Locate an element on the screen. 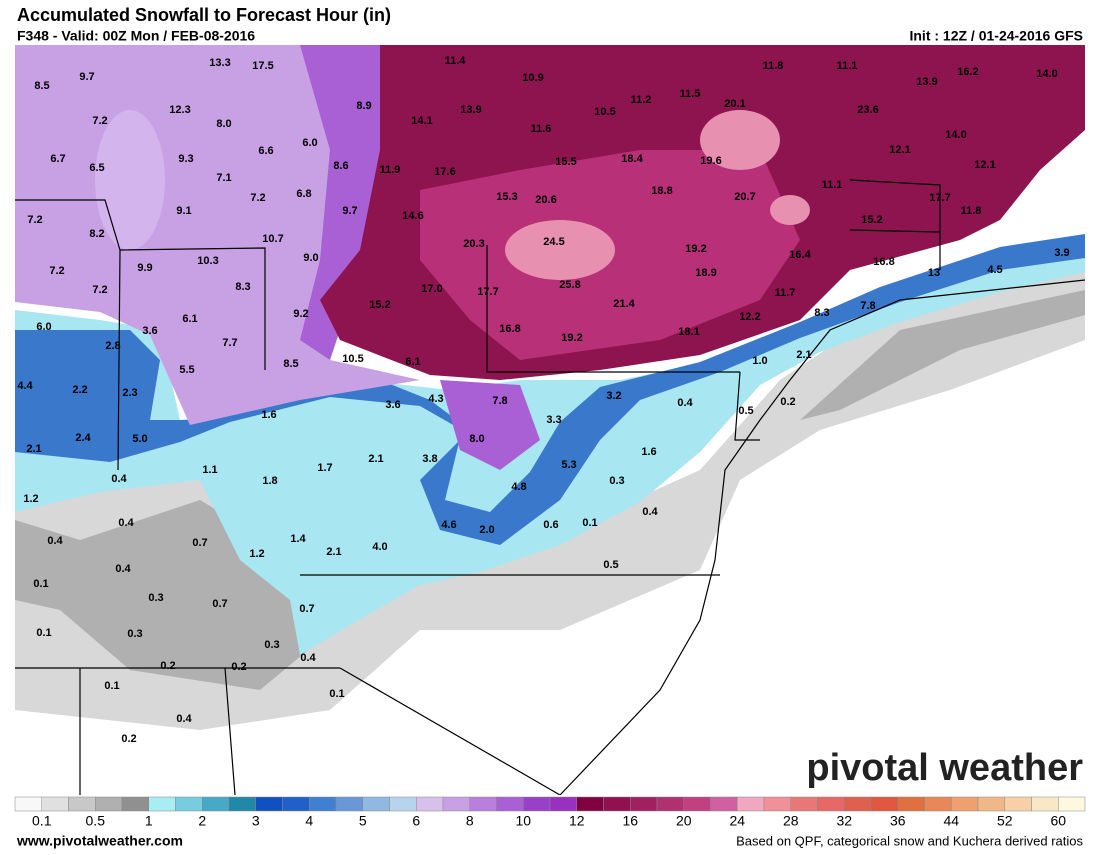  map-value-label: 19.6 is located at coordinates (710, 161).